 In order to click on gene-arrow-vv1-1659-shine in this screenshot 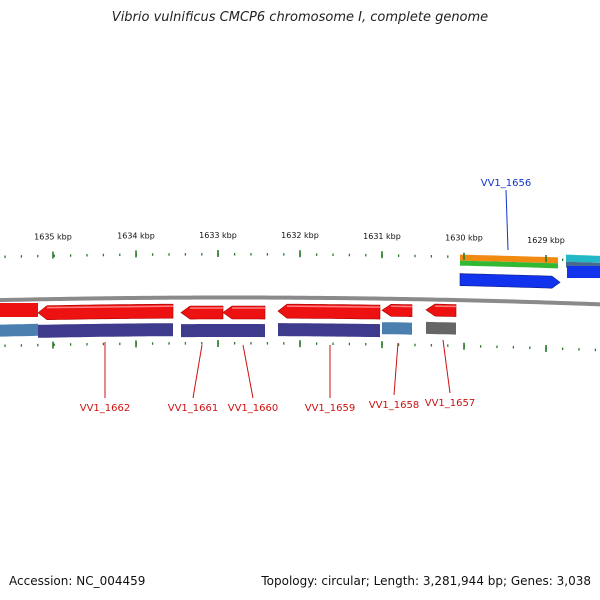, I will do `click(333, 306)`.